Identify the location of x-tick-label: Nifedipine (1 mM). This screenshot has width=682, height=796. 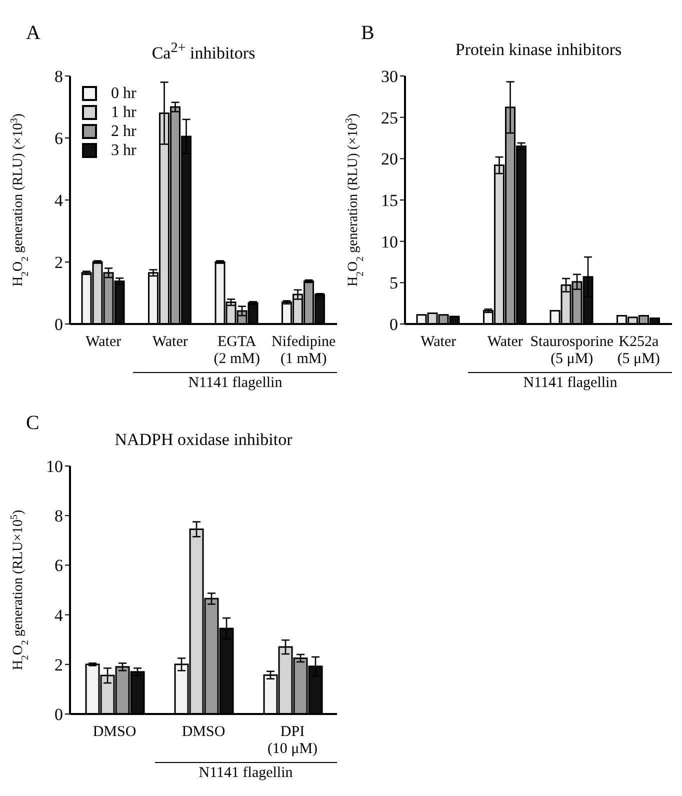
(304, 350).